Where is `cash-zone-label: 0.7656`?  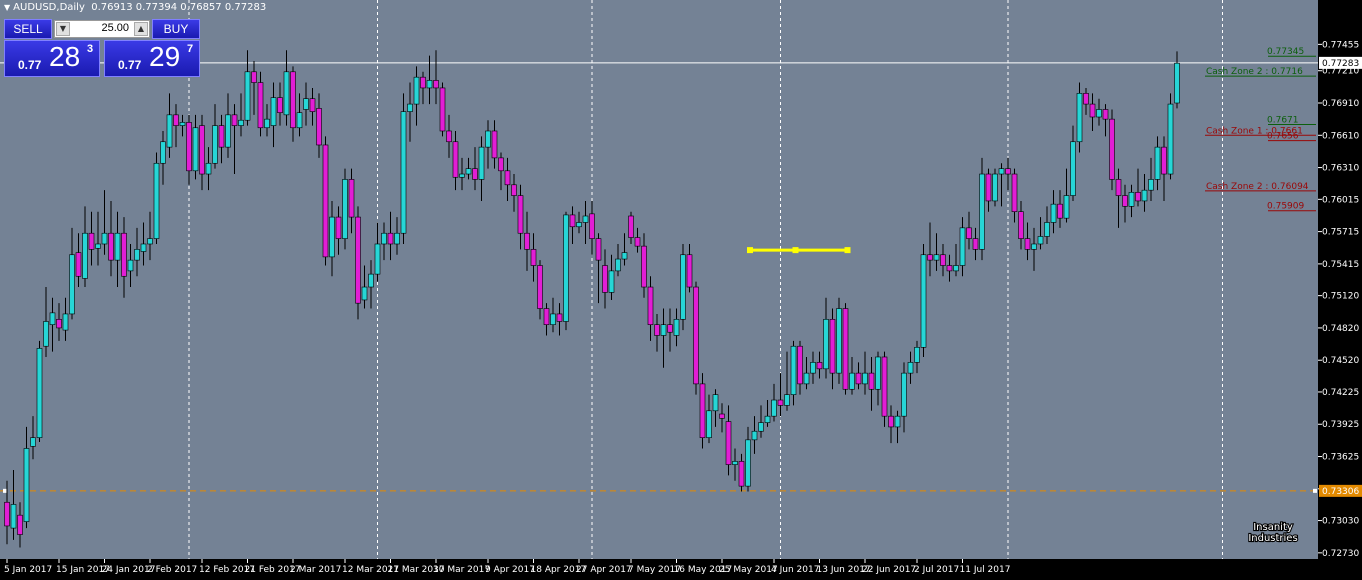
cash-zone-label: 0.7656 is located at coordinates (1283, 137).